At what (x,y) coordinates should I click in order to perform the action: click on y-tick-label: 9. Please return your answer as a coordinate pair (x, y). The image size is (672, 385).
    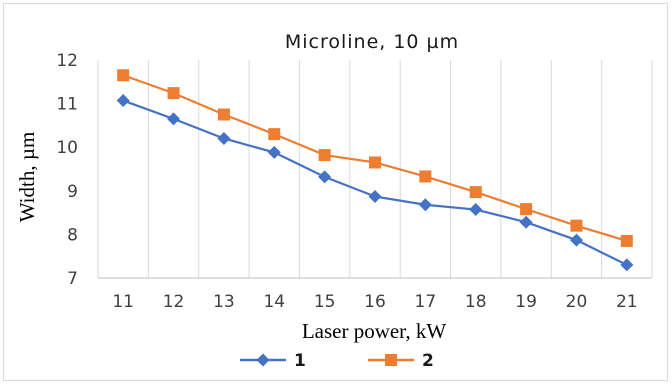
    Looking at the image, I should click on (72, 192).